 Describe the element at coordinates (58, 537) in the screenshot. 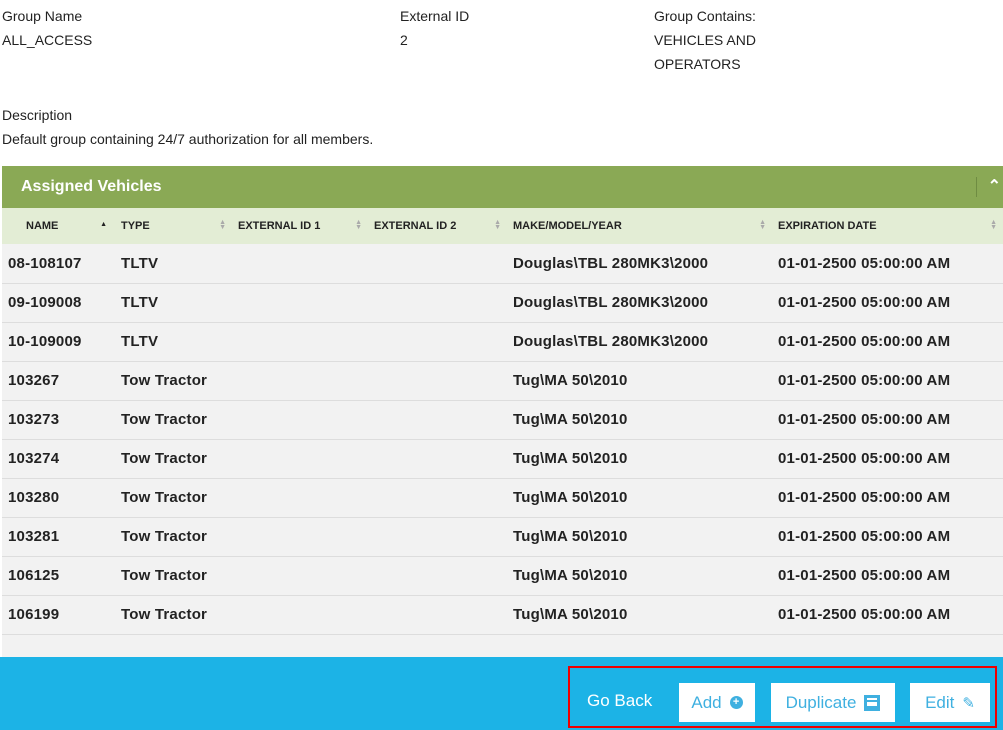

I see `table-cell: 103281` at that location.